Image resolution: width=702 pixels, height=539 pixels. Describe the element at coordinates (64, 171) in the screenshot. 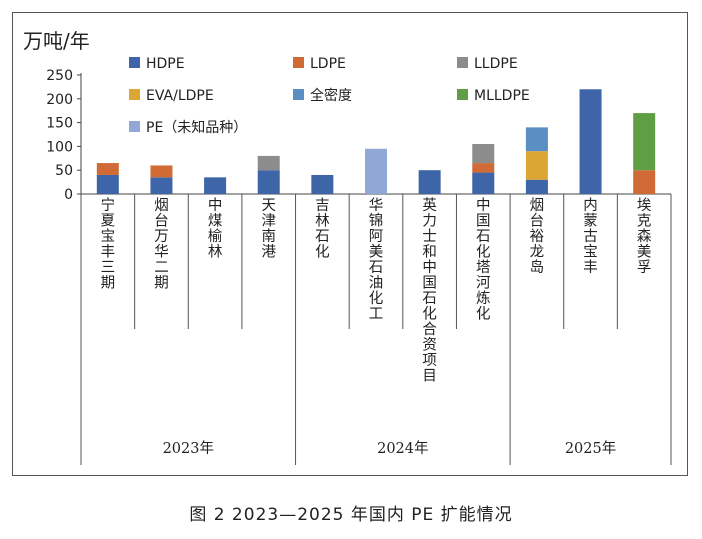

I see `y-tick-label: 50` at that location.